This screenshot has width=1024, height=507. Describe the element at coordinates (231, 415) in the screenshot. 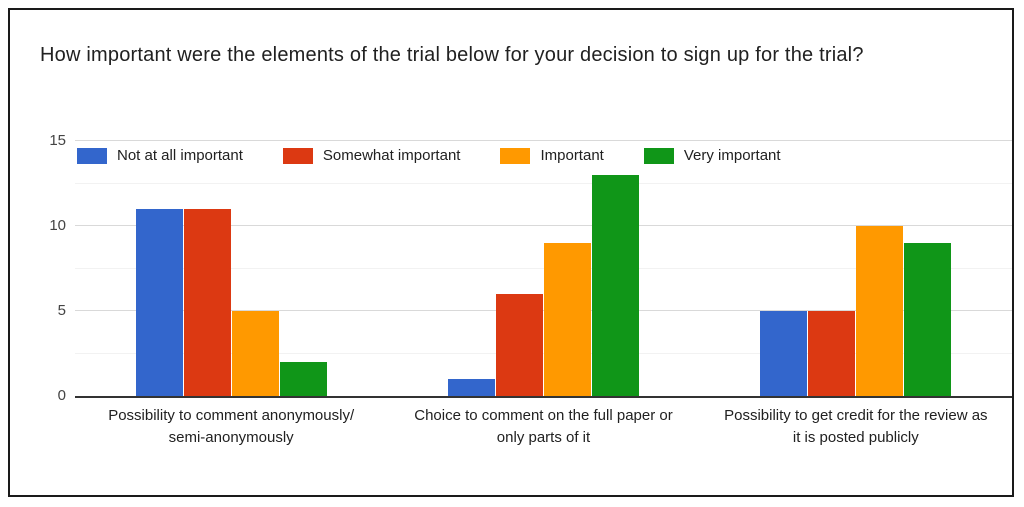

I see `category-label-line: Possibility to comment anonymously/` at that location.